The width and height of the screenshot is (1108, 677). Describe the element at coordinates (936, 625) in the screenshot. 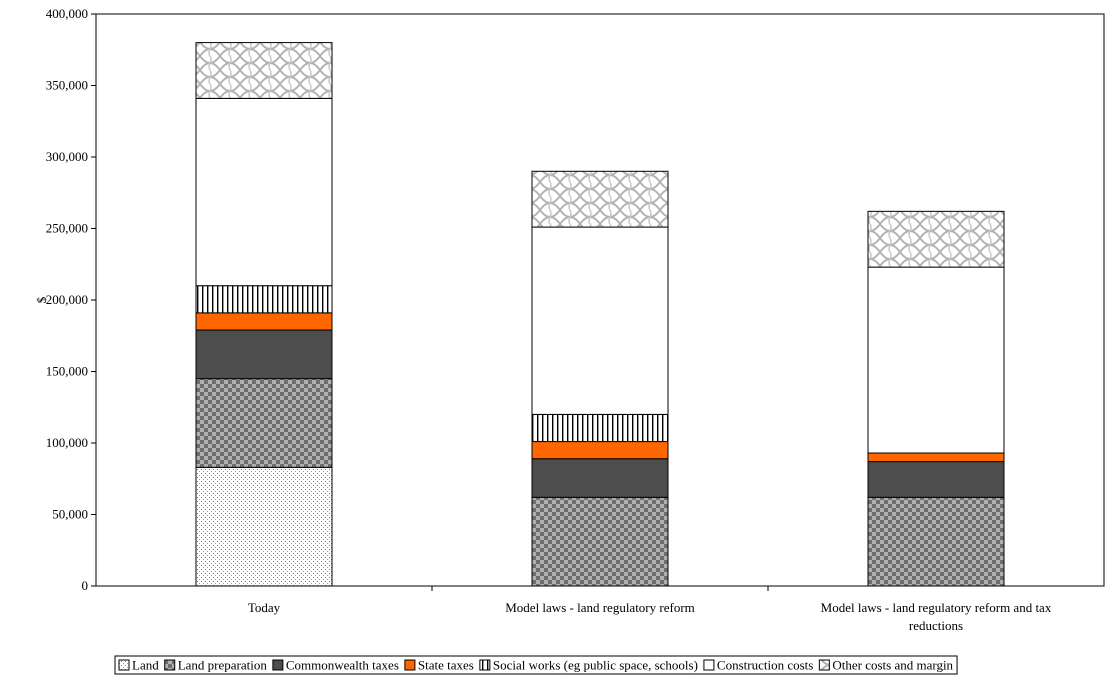

I see `category-label: reductions` at that location.